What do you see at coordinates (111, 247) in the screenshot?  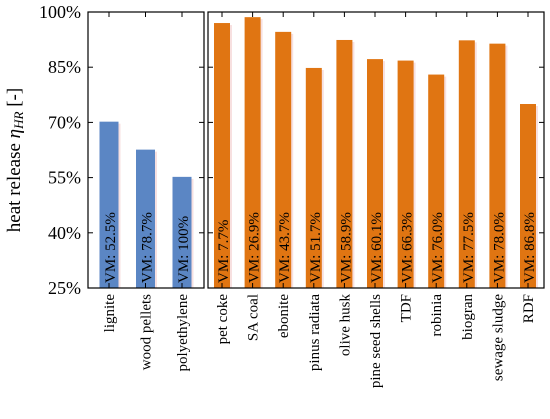 I see `bar-value-label: VM: 52.5%` at bounding box center [111, 247].